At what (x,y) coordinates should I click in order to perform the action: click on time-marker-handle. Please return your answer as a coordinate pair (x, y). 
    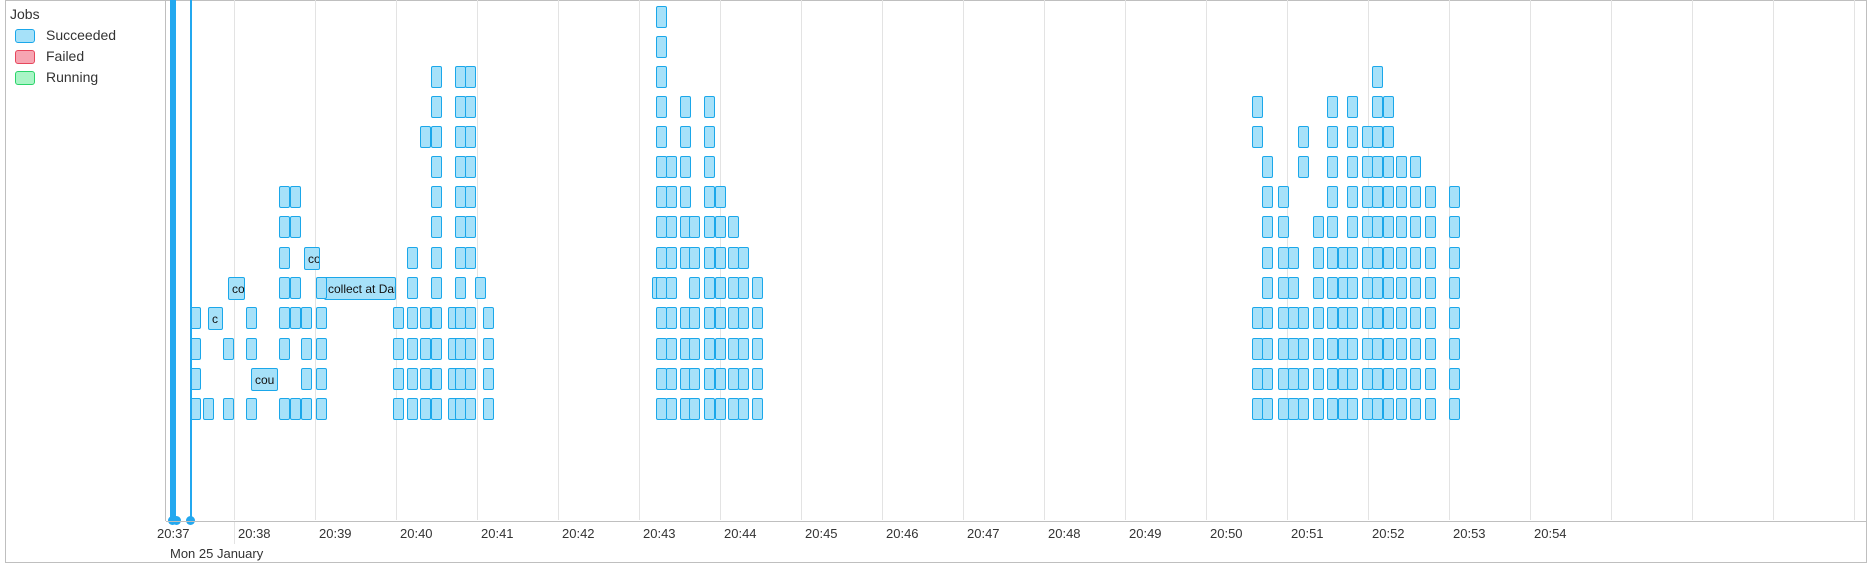
    Looking at the image, I should click on (190, 520).